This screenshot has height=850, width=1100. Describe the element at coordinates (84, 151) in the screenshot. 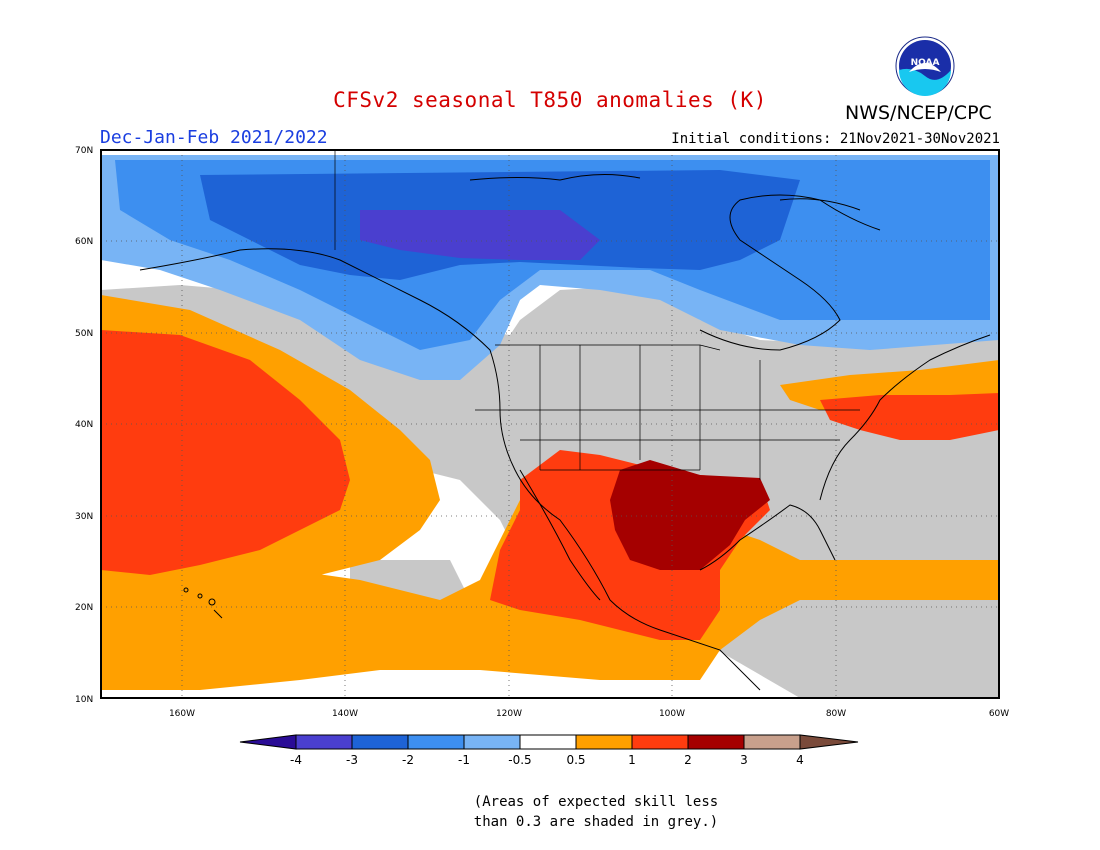

I see `lat-label: 70N` at that location.